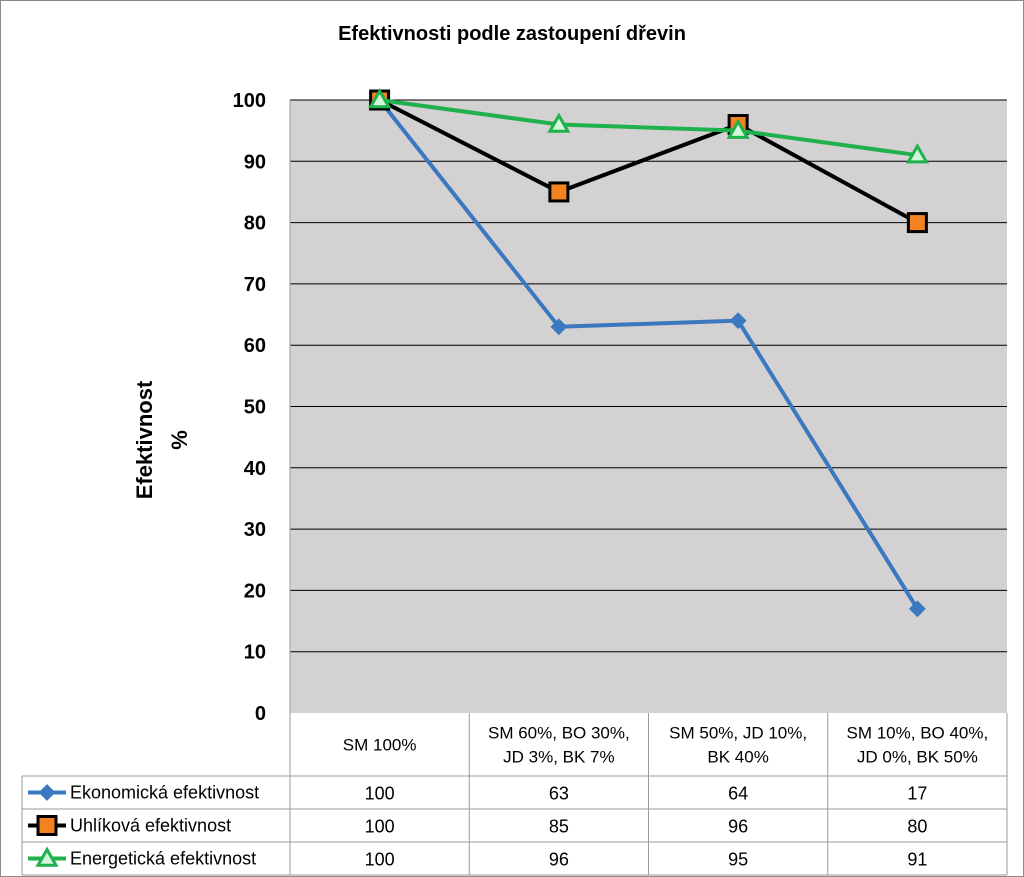  I want to click on y-axis-label-line1: Efektivnost, so click(144, 439).